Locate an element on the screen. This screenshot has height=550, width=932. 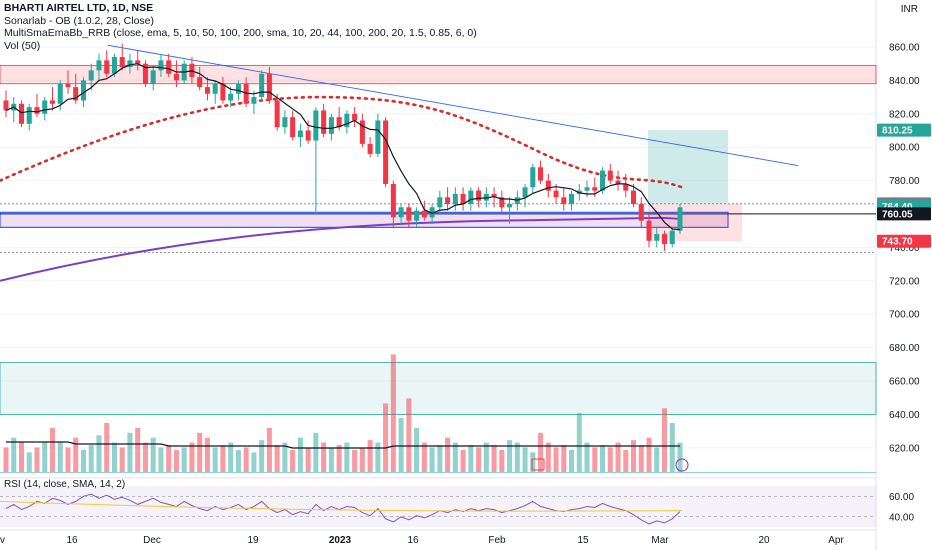
y-tick-label: 620.00 is located at coordinates (904, 448).